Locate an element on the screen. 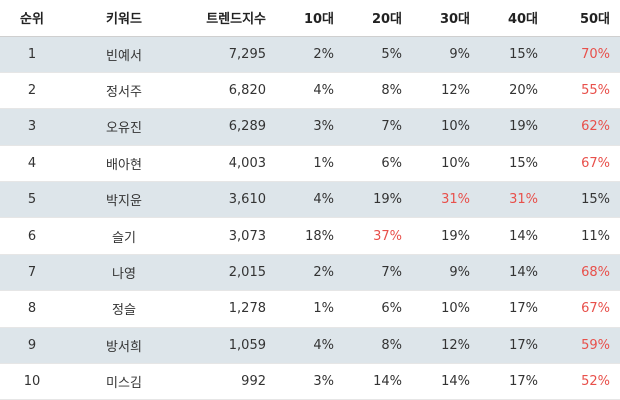 The width and height of the screenshot is (620, 400). cell-trend-index: 1,278 is located at coordinates (230, 309).